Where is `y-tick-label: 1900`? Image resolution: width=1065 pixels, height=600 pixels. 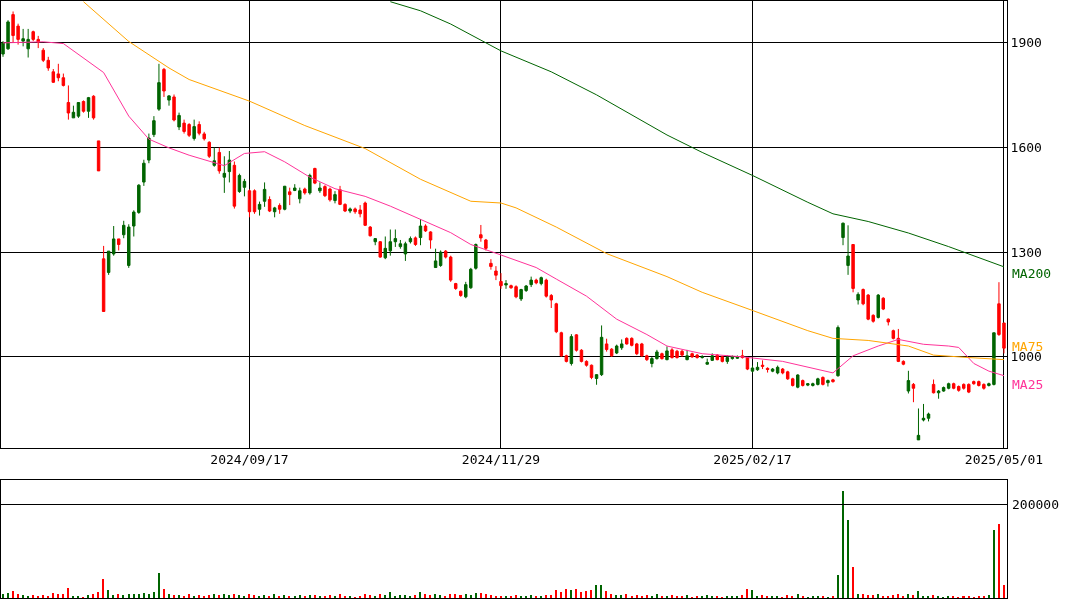 y-tick-label: 1900 is located at coordinates (1026, 43).